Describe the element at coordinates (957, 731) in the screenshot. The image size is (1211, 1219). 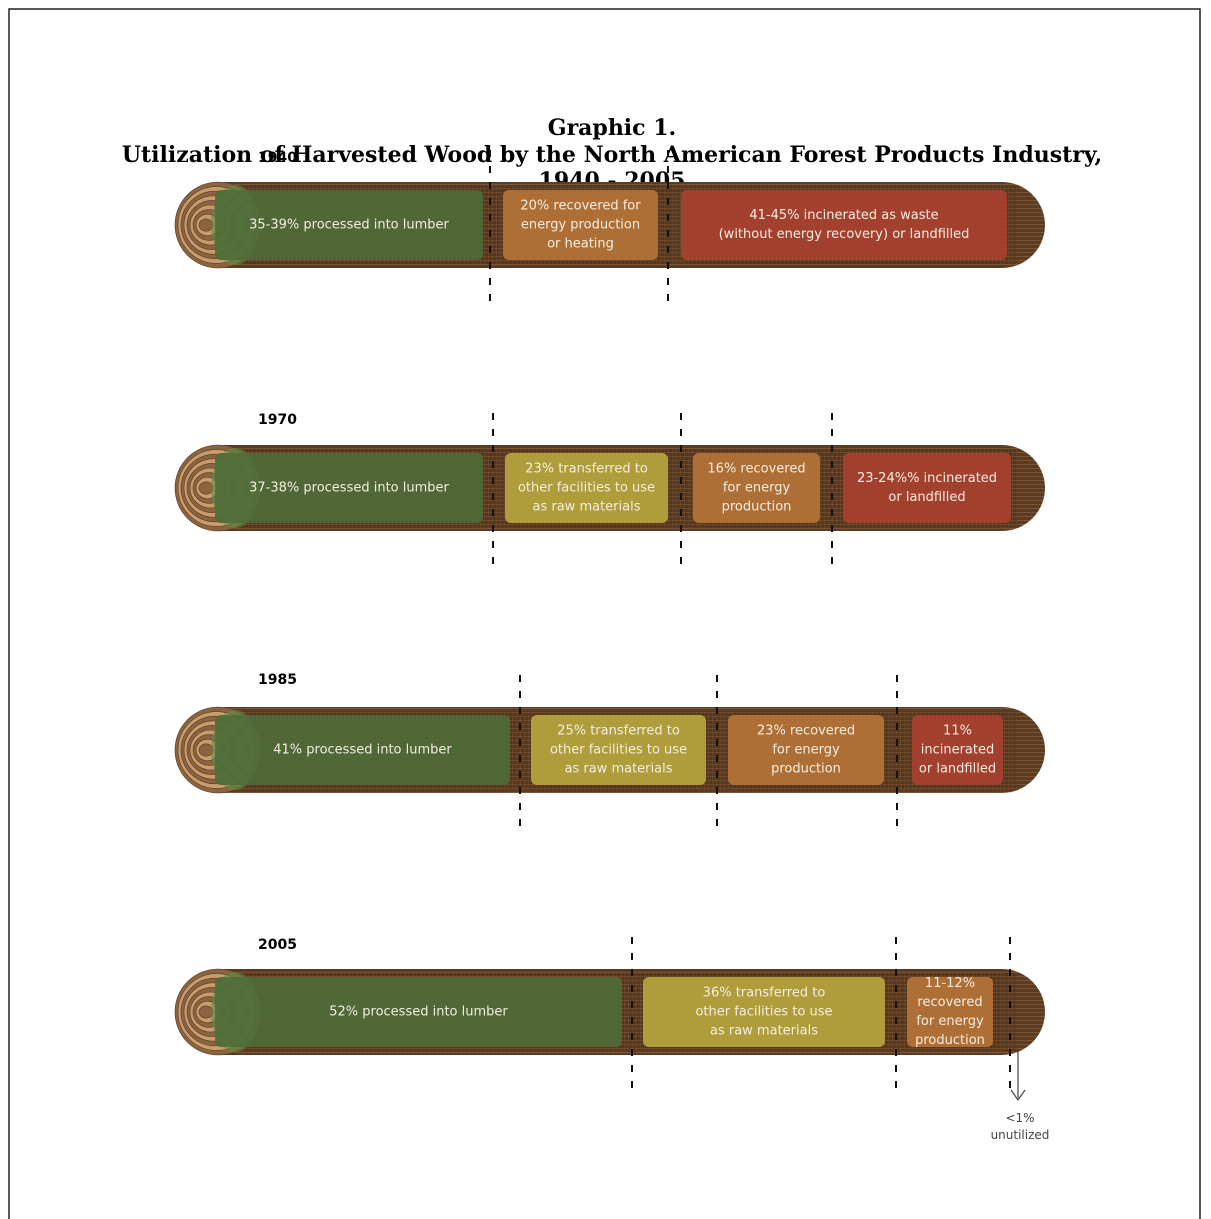
I see `segment-label: 11%` at that location.